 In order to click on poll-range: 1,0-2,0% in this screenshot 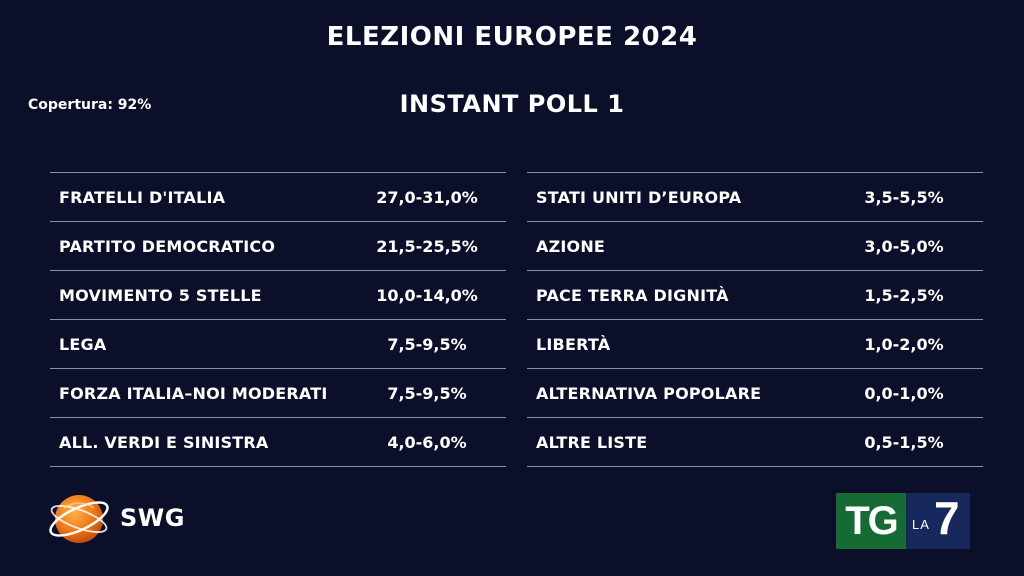, I will do `click(904, 344)`.